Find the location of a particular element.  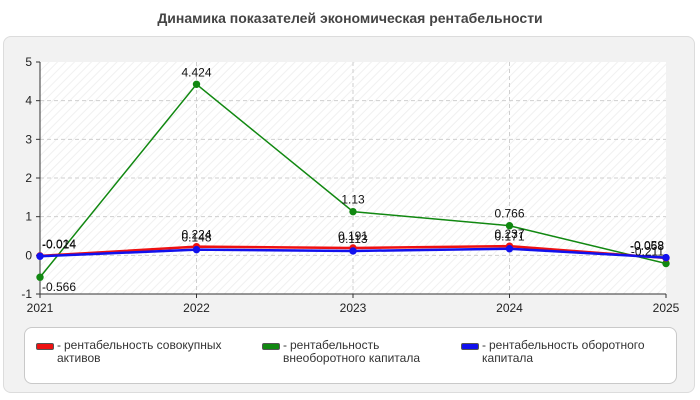

y-tick-label: 1 is located at coordinates (28, 217).